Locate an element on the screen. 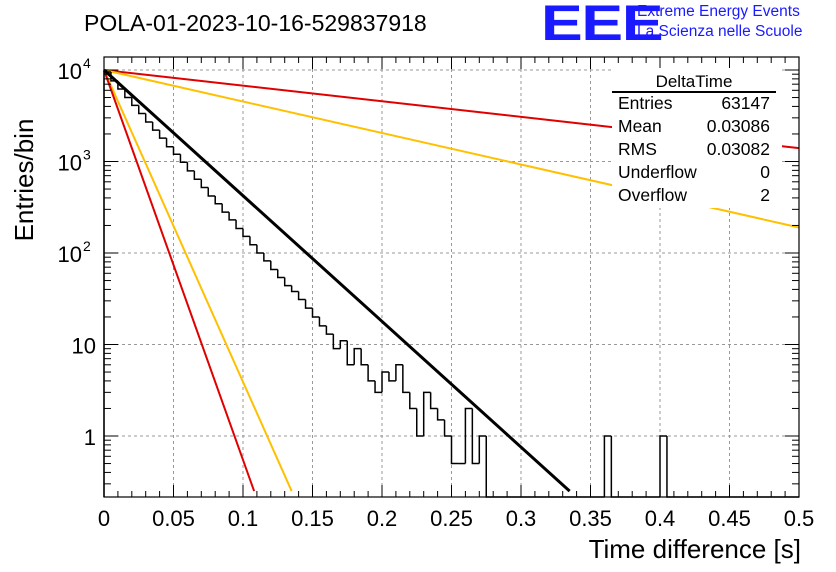 This screenshot has width=836, height=572. eee-logo: EEE is located at coordinates (602, 25).